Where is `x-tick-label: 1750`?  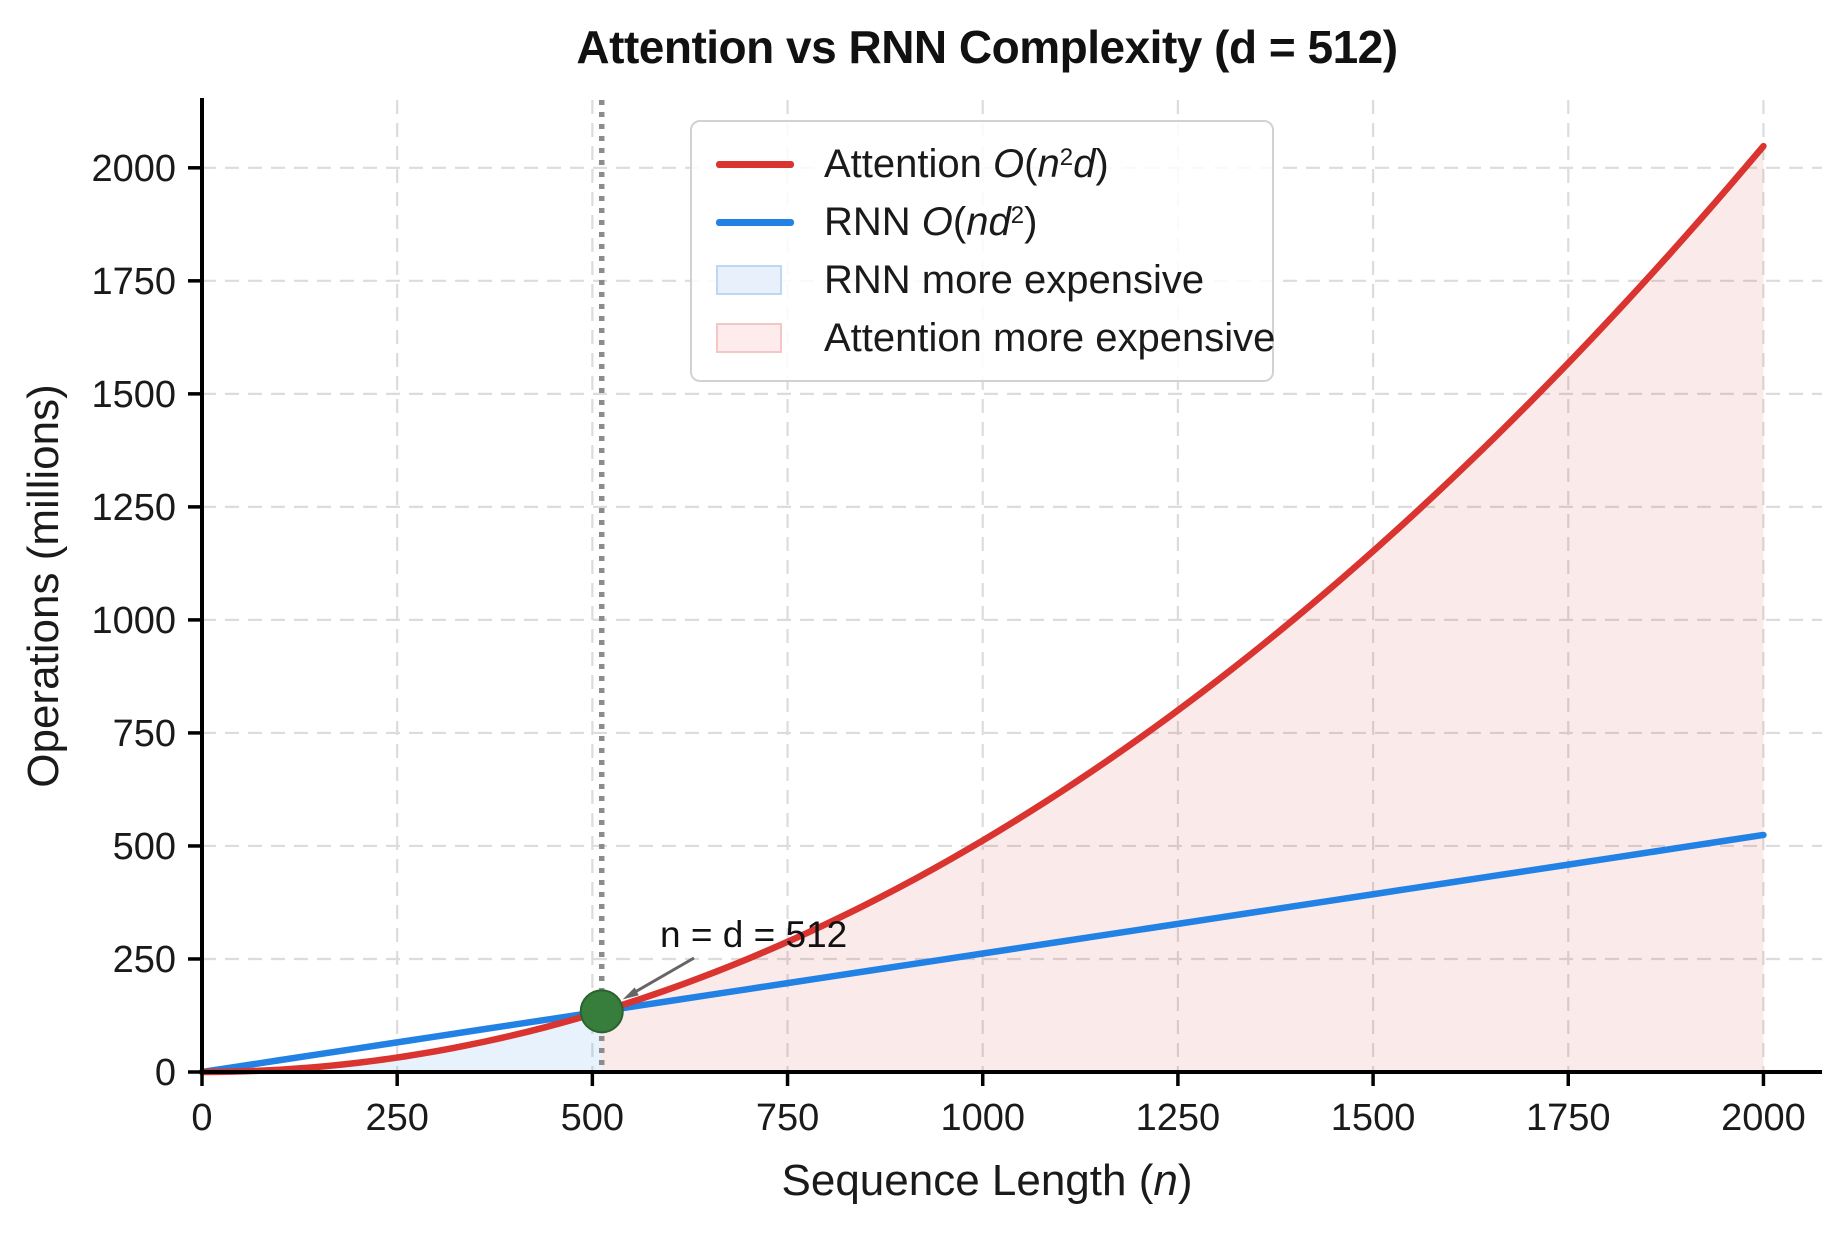 x-tick-label: 1750 is located at coordinates (1568, 1118).